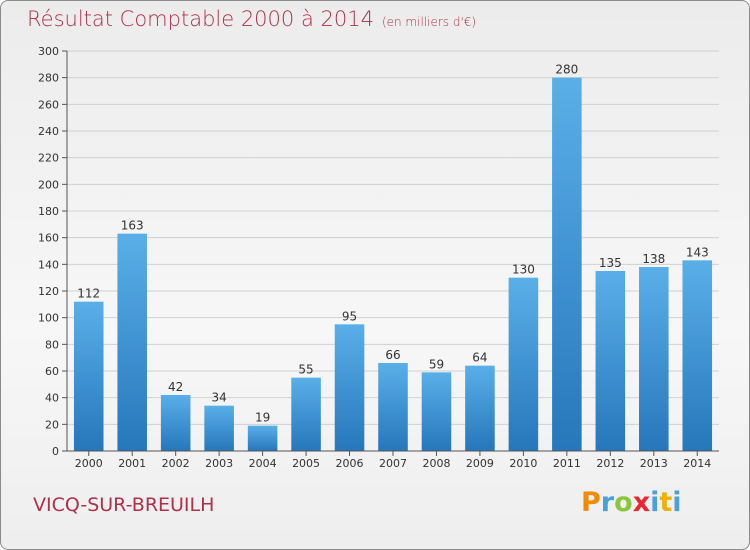  I want to click on y-tick-label: 160, so click(48, 238).